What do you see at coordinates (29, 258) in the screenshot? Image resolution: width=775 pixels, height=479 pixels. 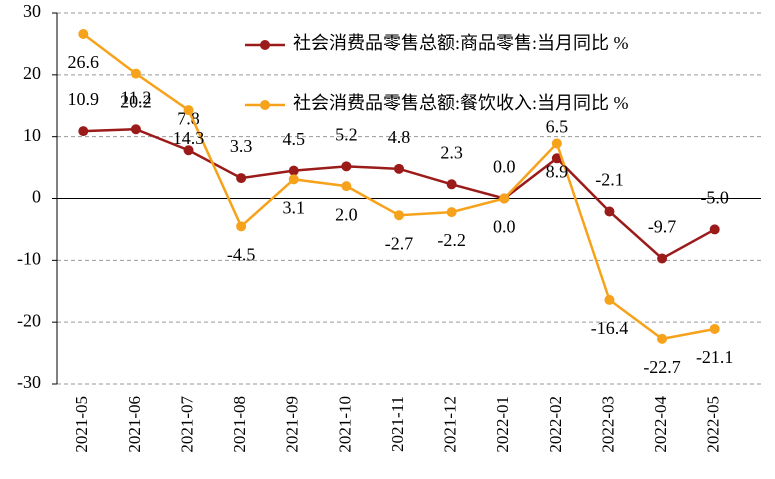 I see `y-tick-label: -10` at bounding box center [29, 258].